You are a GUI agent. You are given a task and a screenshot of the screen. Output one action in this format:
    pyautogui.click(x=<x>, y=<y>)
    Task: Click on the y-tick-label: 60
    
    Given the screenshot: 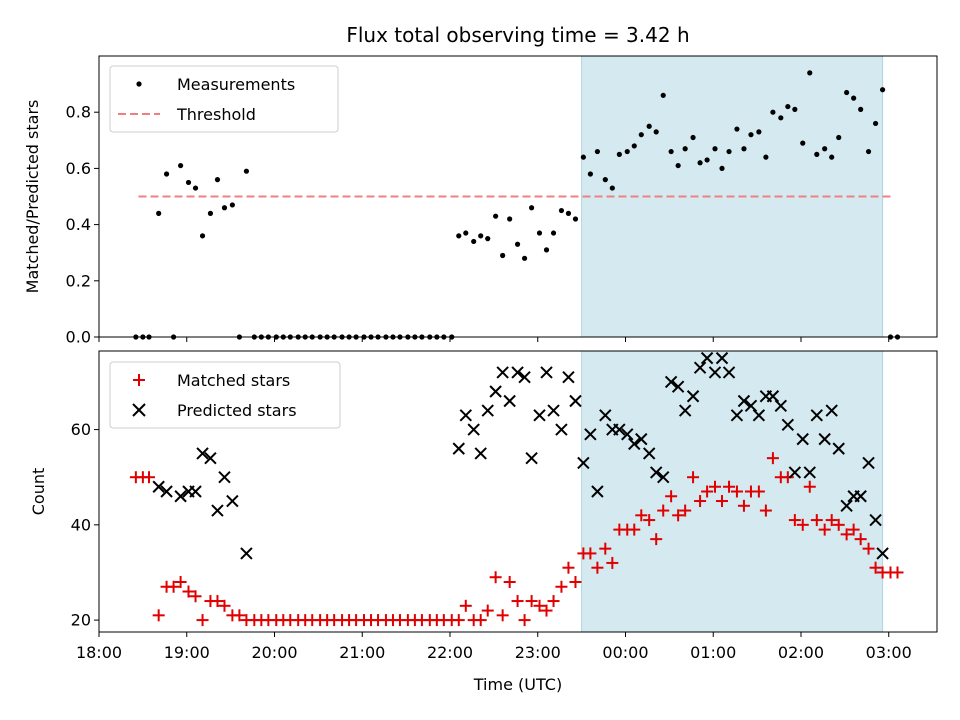 What is the action you would take?
    pyautogui.click(x=81, y=429)
    